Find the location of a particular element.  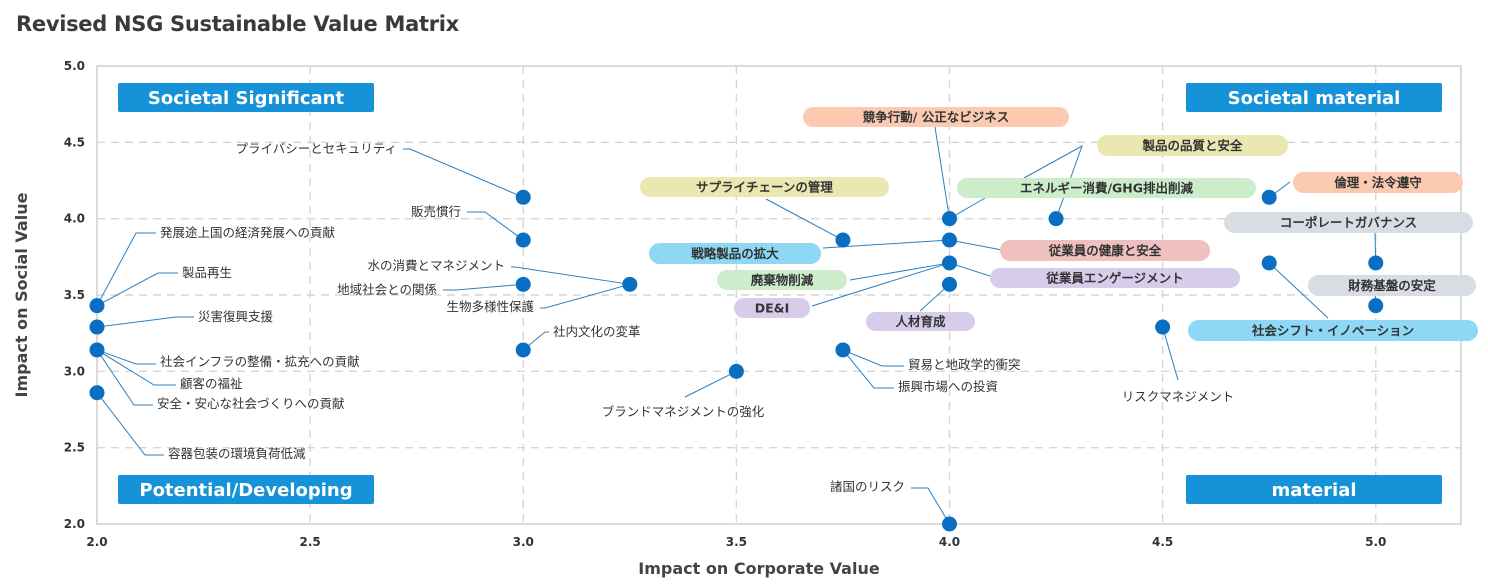

point-label: 安全・安心な社会づくりへの貢献 is located at coordinates (251, 403).